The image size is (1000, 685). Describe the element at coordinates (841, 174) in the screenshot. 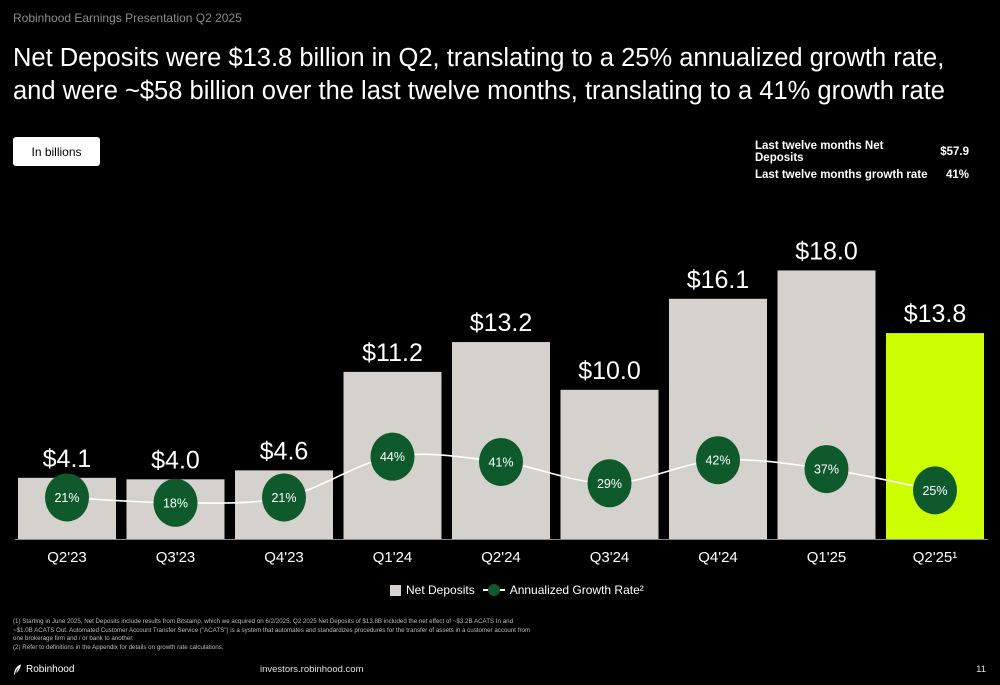

I see `summary-label: Last twelve months growth rate` at that location.